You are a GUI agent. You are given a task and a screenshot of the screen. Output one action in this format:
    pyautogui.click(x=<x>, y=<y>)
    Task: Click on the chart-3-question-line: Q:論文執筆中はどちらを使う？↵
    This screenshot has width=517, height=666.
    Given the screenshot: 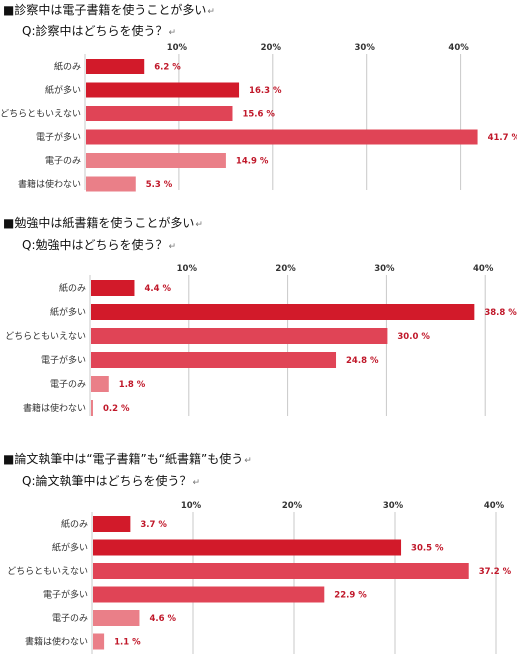 What is the action you would take?
    pyautogui.click(x=111, y=482)
    